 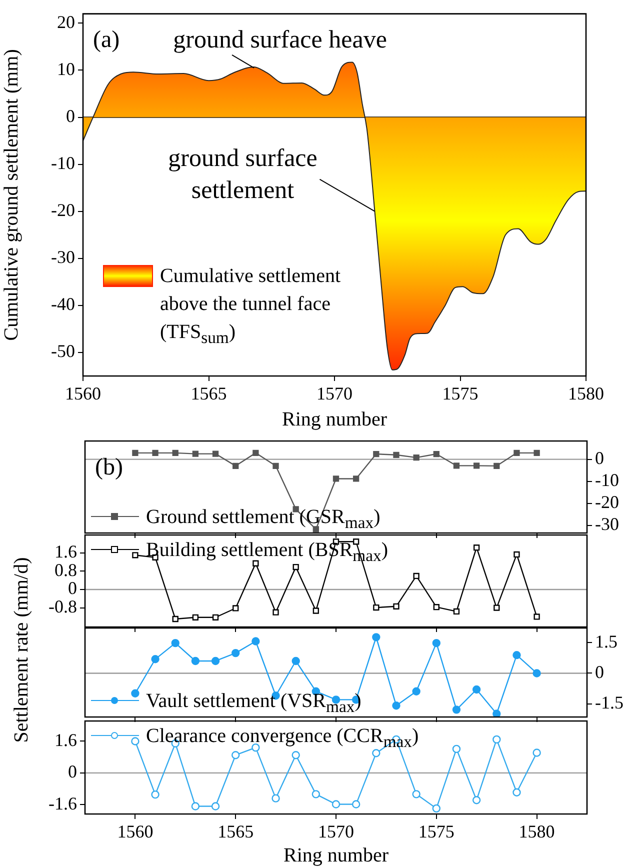 I want to click on y2-tick-label: -1.5, so click(x=609, y=702).